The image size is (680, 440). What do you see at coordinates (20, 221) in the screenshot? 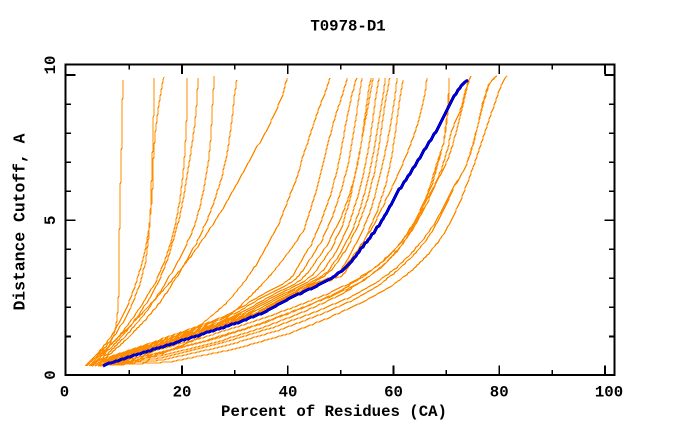
I see `svg-text: Distance Cutoff, A` at bounding box center [20, 221].